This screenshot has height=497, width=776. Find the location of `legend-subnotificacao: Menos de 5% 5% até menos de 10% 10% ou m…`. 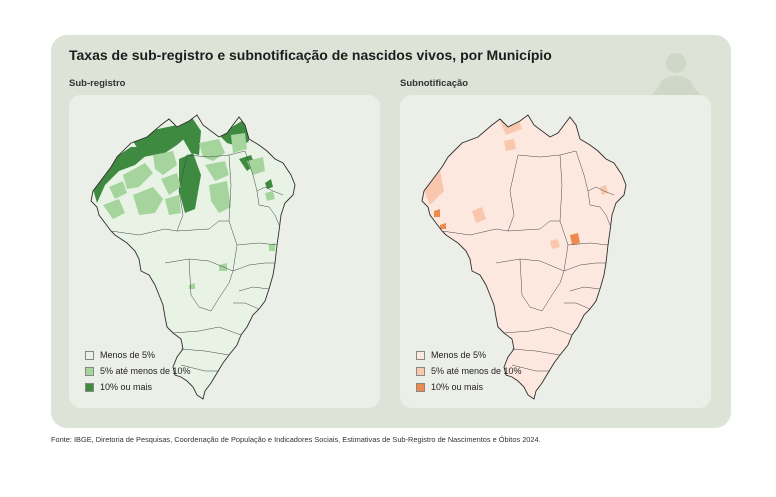

legend-subnotificacao: Menos de 5% 5% até menos de 10% 10% ou m… is located at coordinates (469, 371).